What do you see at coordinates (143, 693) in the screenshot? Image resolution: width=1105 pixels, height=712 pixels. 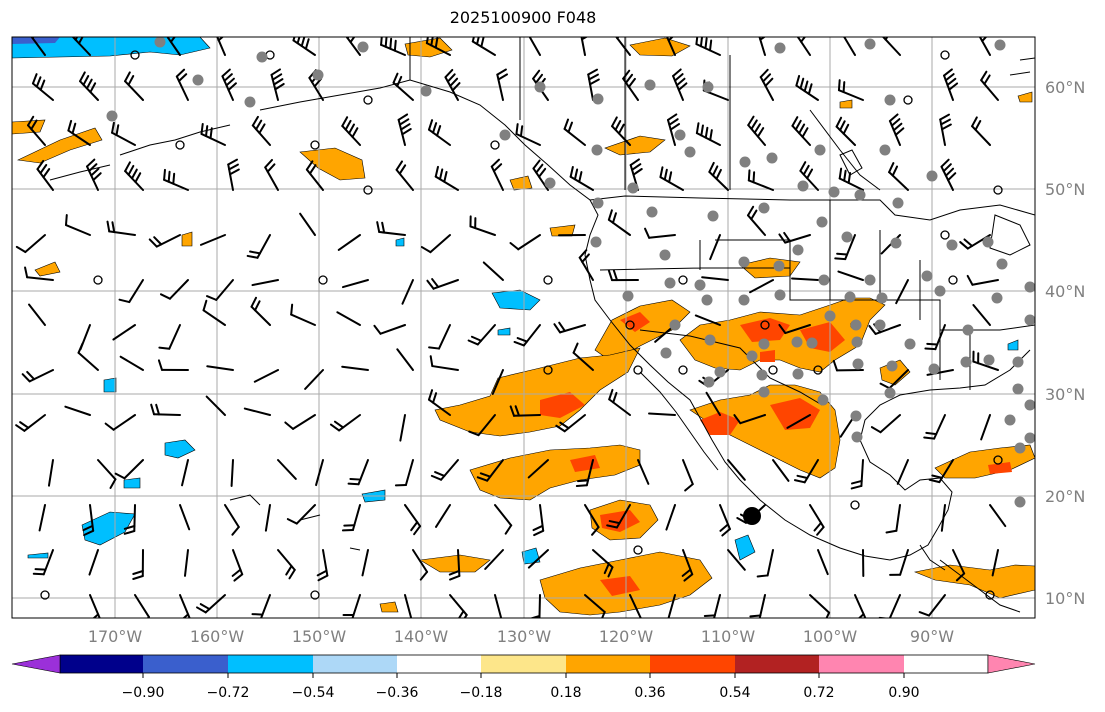 I see `colorbar-label: −0.90` at bounding box center [143, 693].